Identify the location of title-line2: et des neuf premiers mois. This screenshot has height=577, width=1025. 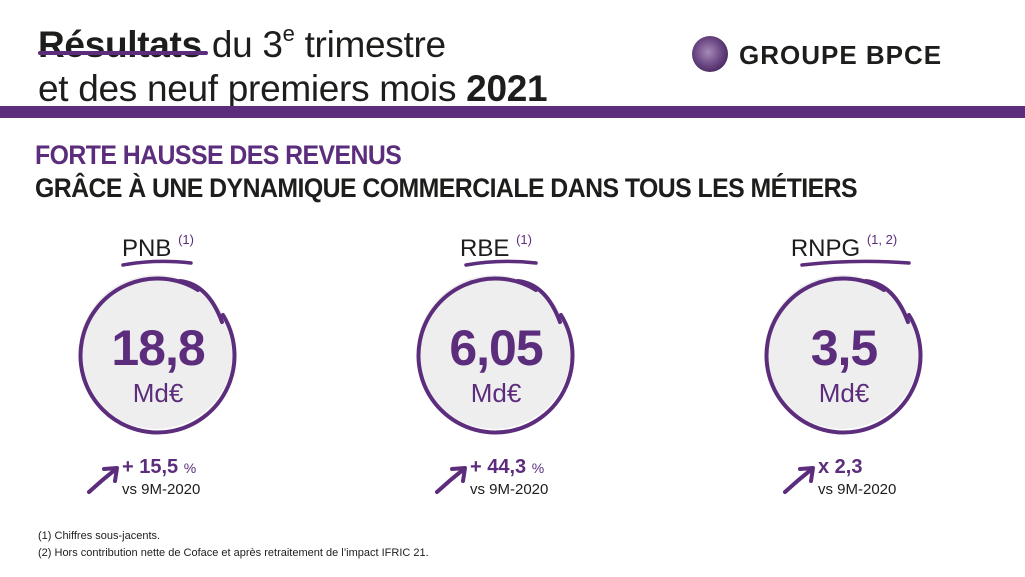
(252, 88).